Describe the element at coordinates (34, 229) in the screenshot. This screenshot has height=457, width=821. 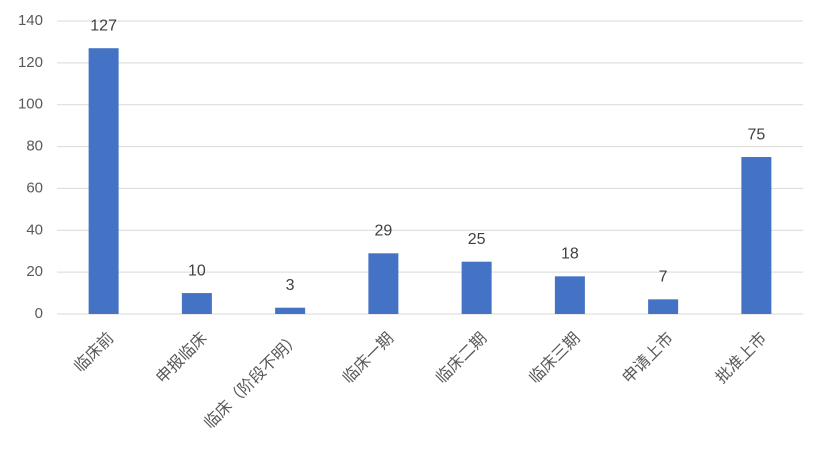
I see `y-tick-label: 40` at that location.